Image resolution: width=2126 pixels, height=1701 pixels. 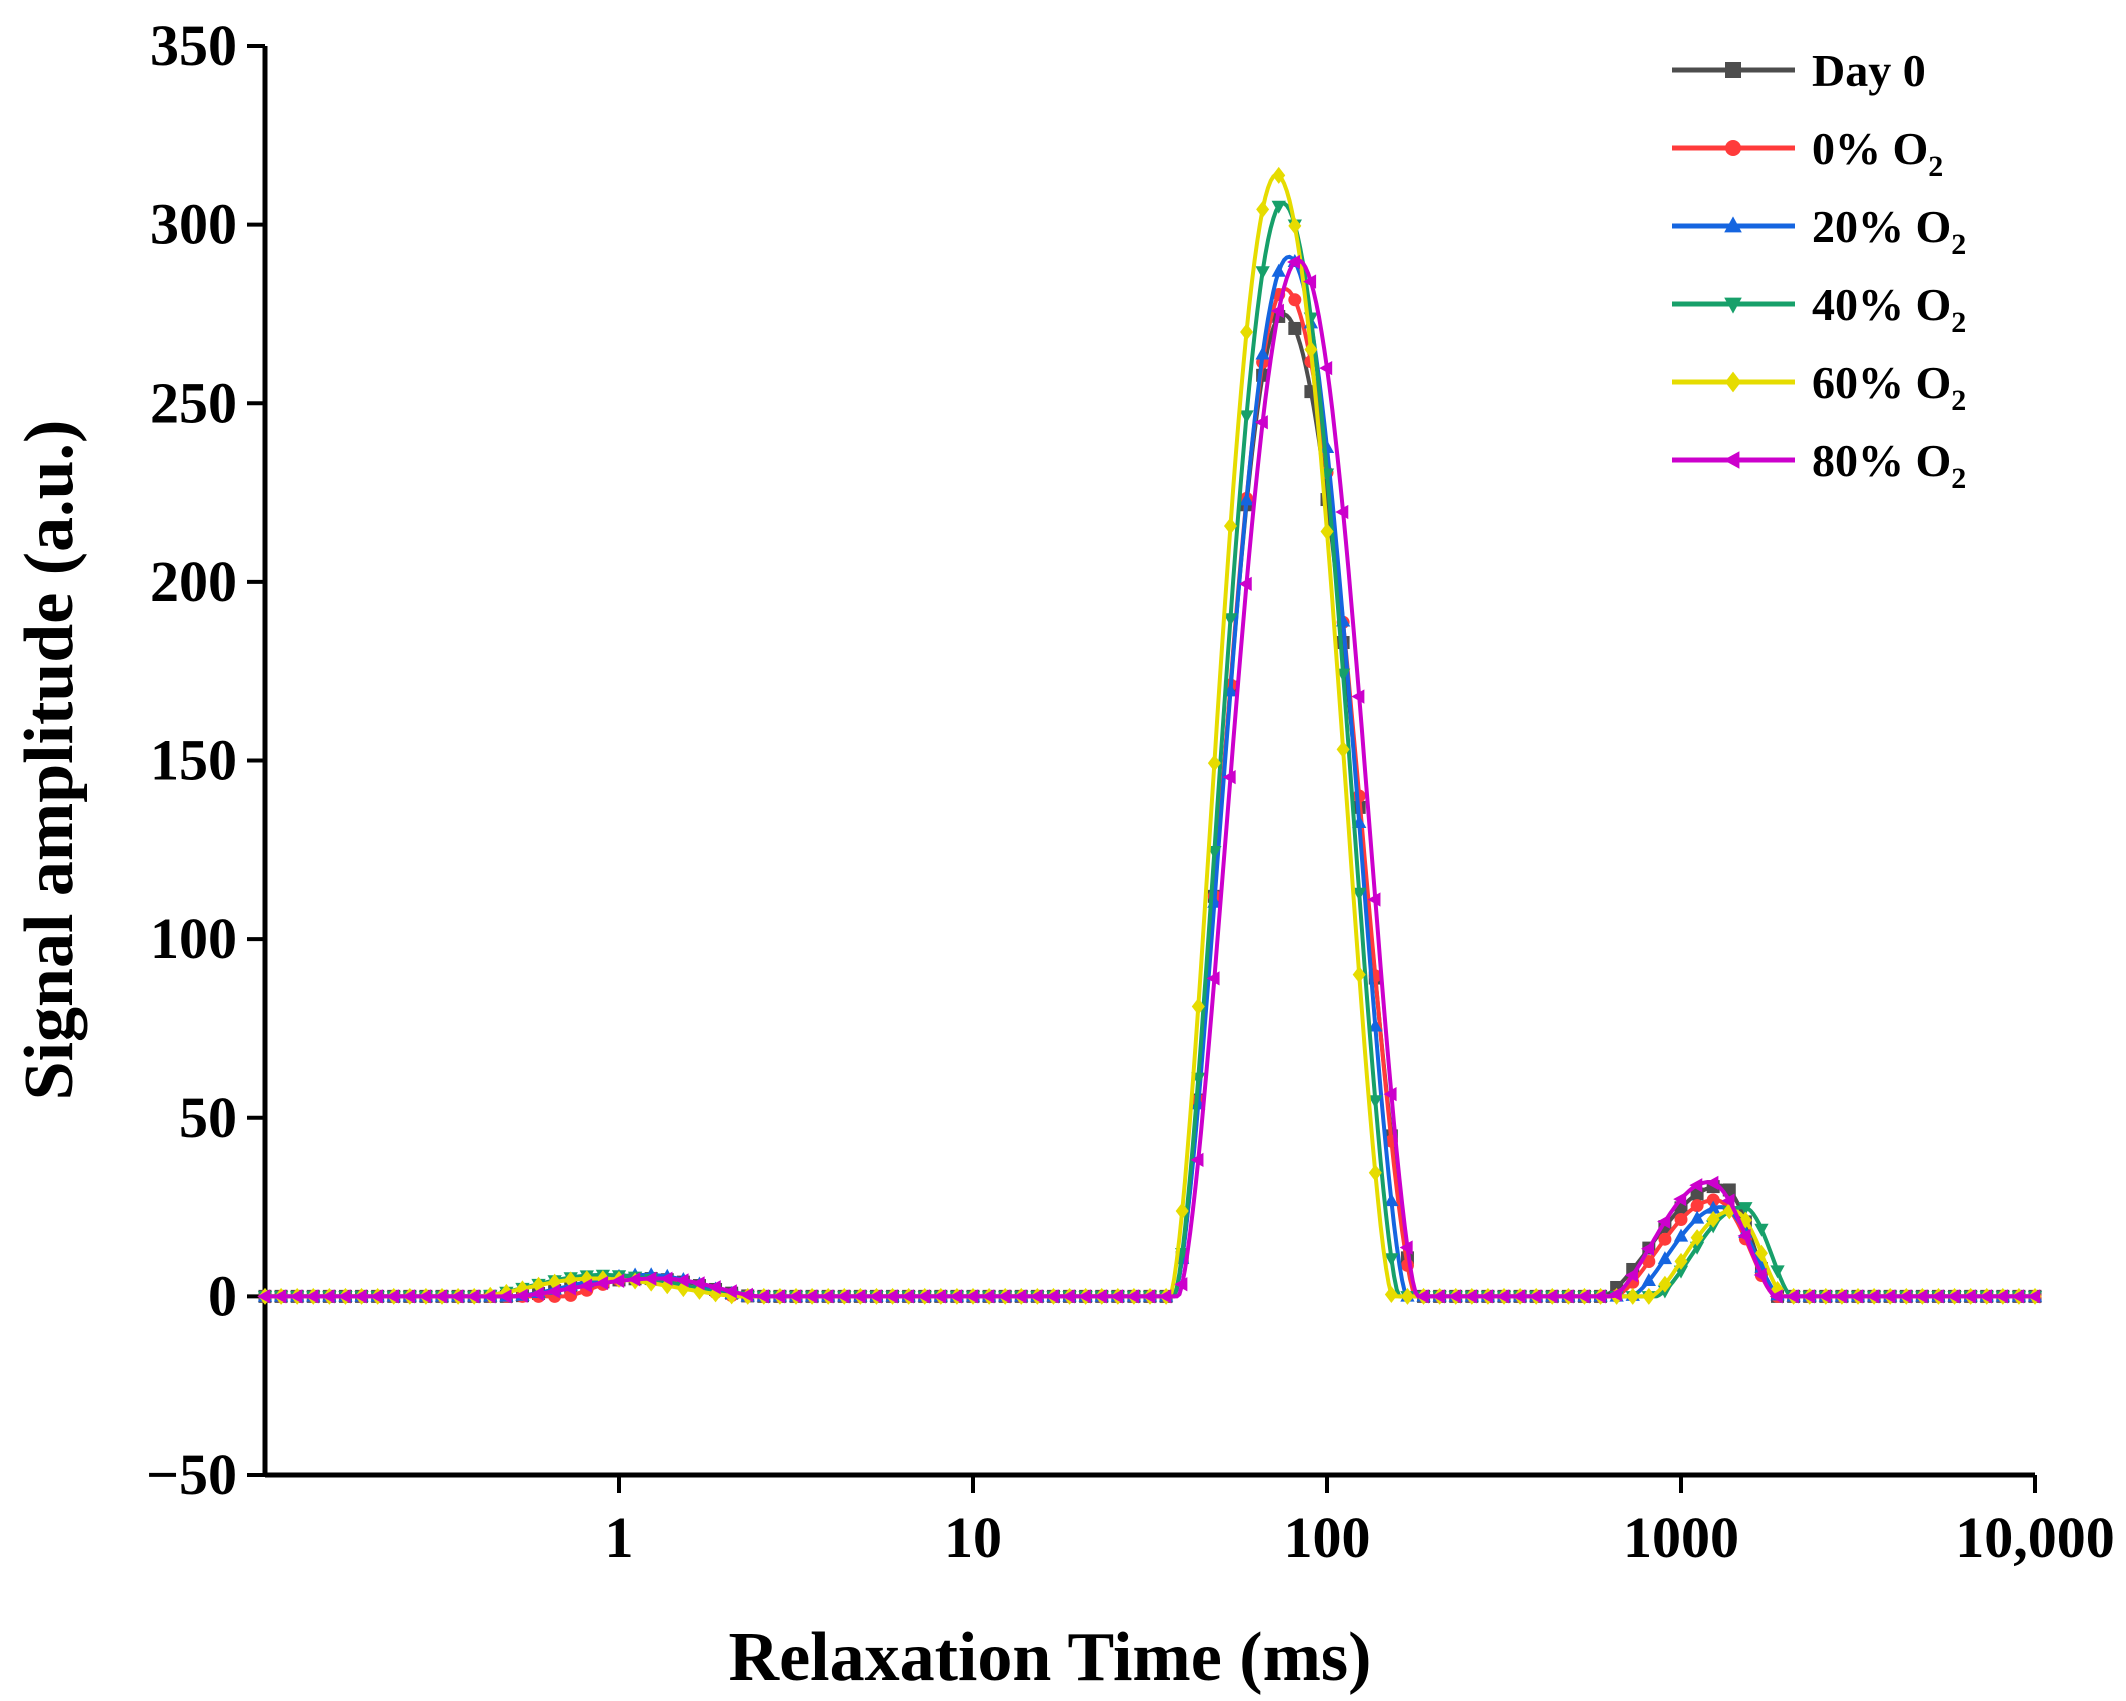 What do you see at coordinates (1819, 309) in the screenshot?
I see `legend-item: 40% O2` at bounding box center [1819, 309].